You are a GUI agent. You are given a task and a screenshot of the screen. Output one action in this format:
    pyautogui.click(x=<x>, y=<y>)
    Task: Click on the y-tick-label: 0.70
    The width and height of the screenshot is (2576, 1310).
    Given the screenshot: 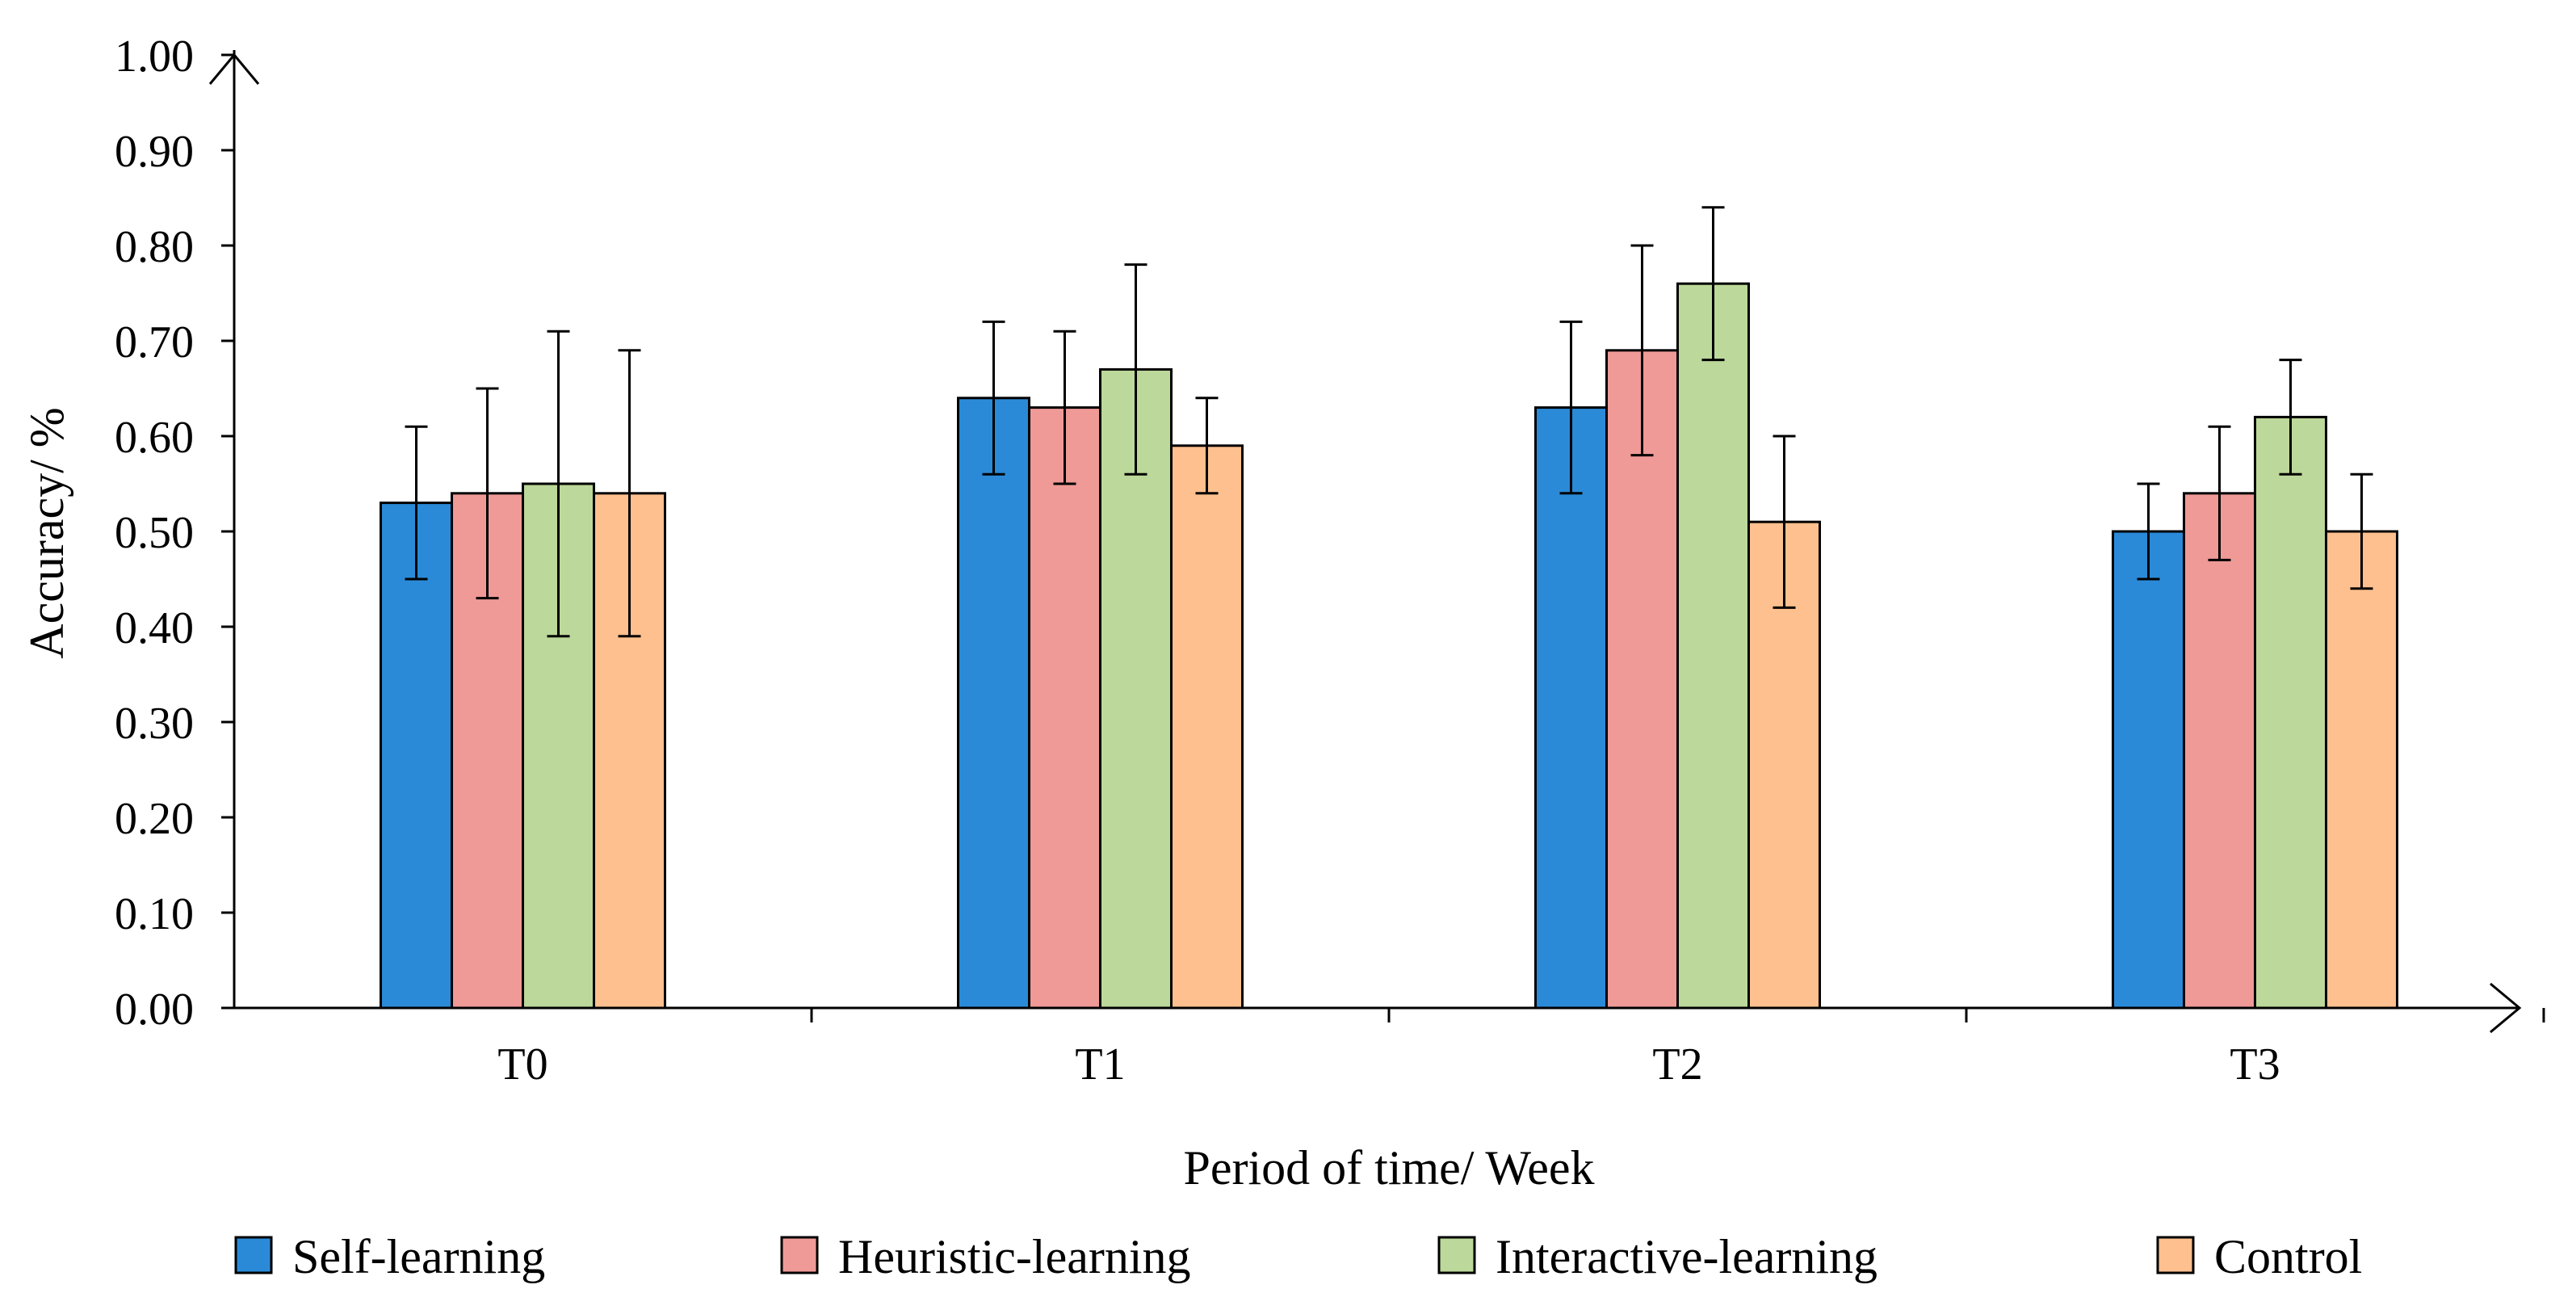 What is the action you would take?
    pyautogui.click(x=154, y=342)
    